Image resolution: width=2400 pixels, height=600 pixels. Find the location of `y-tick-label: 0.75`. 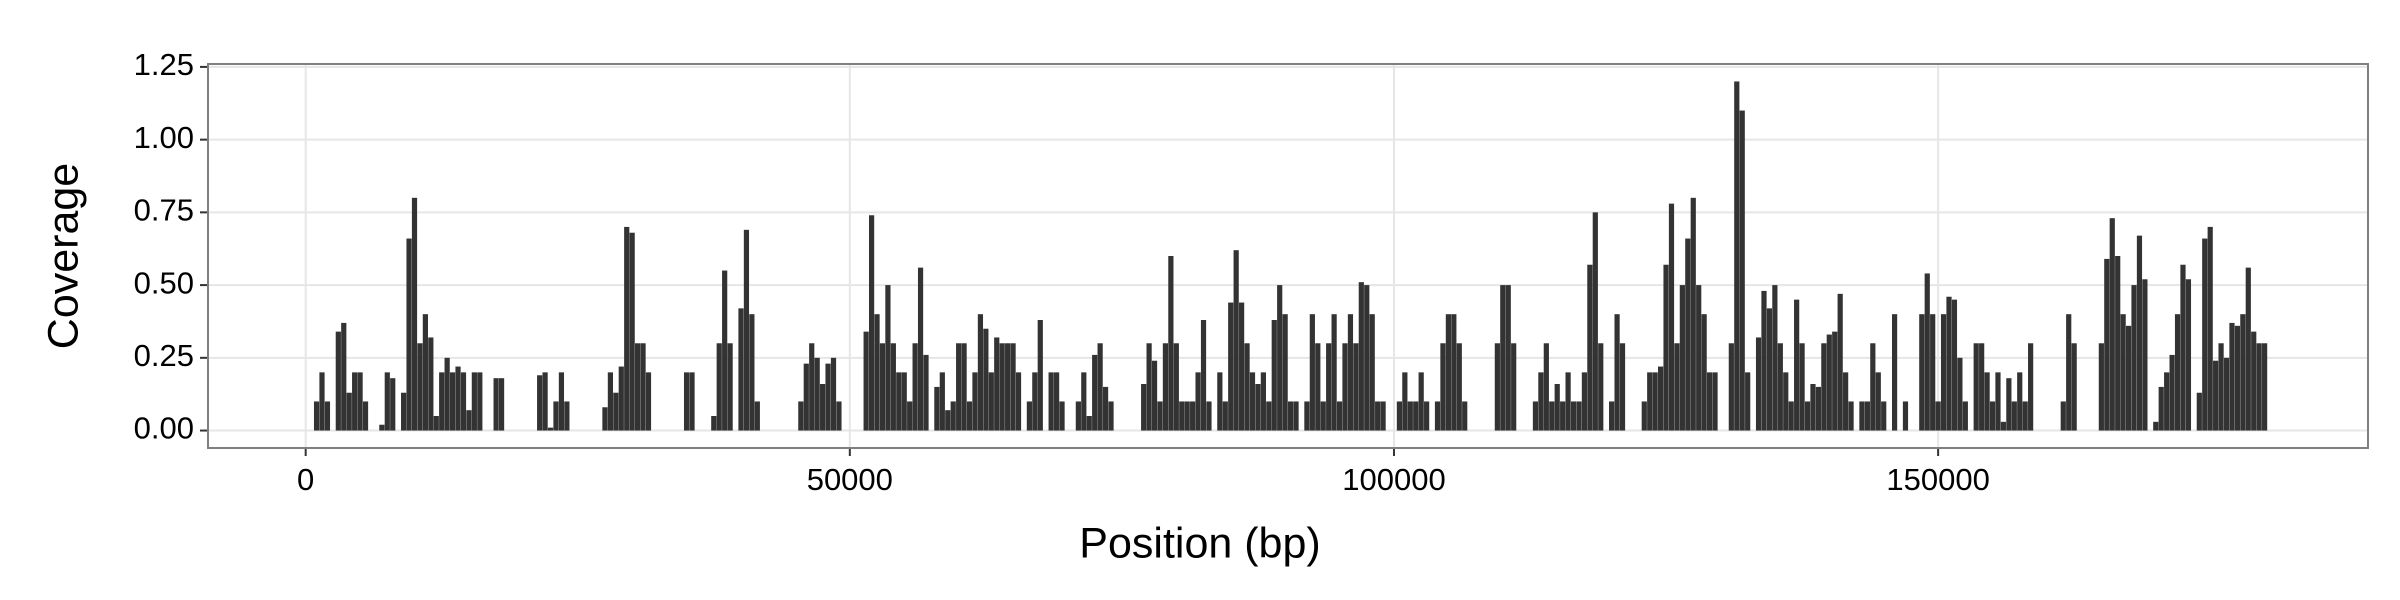

y-tick-label: 0.75 is located at coordinates (164, 210).